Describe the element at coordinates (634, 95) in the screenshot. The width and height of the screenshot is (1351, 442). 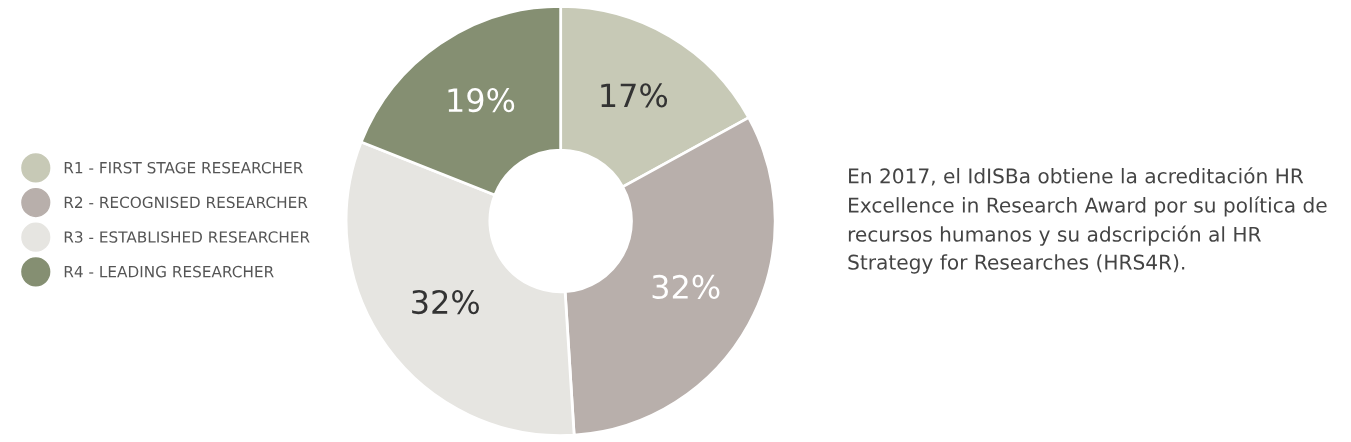
I see `data-label: 17%` at that location.